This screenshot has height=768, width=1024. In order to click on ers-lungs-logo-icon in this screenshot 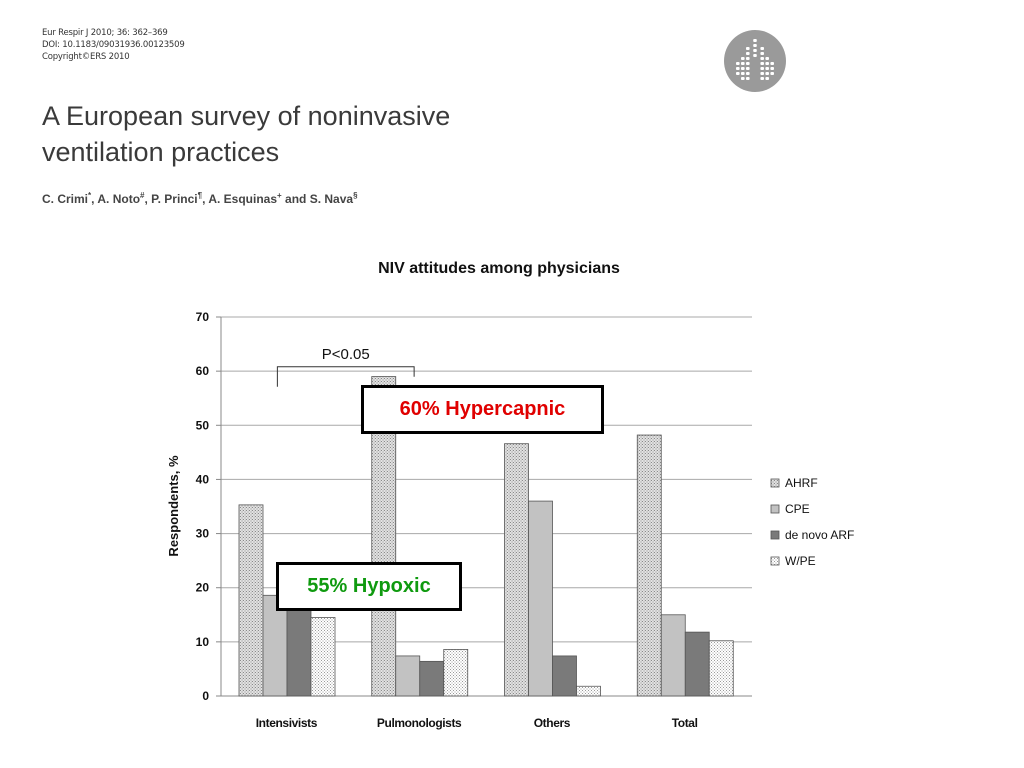, I will do `click(755, 61)`.